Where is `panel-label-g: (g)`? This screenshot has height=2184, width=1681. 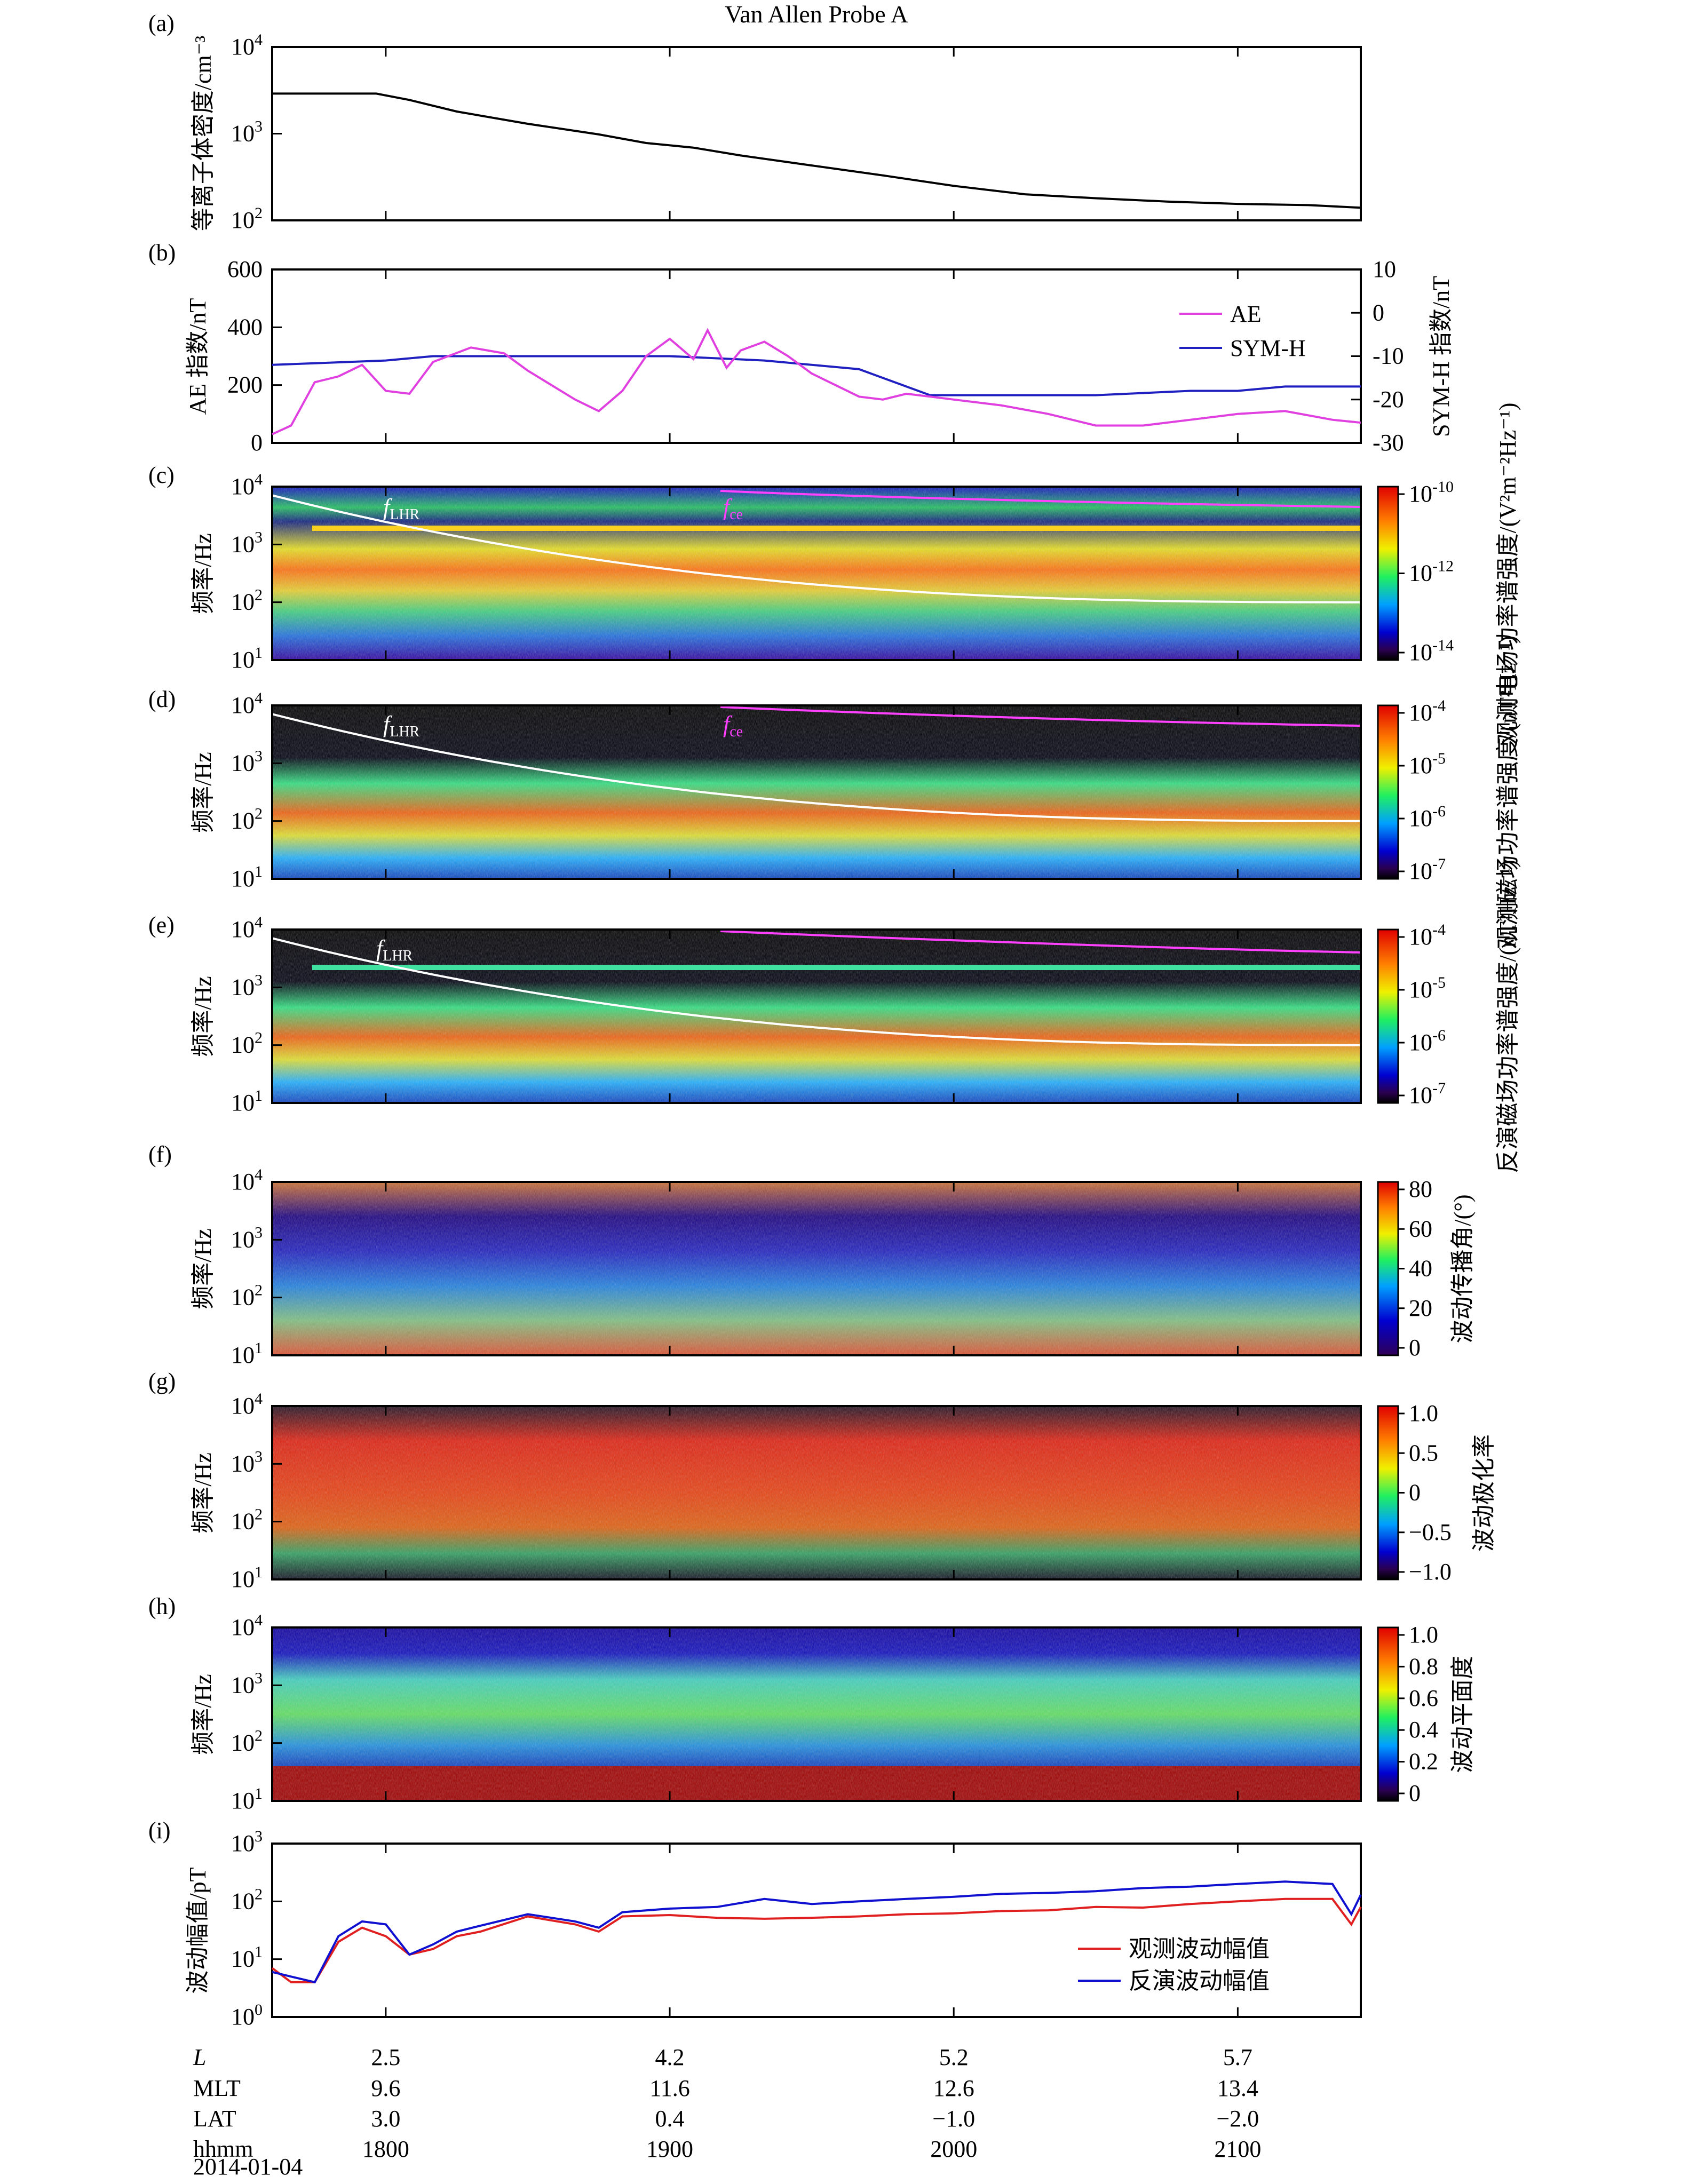 panel-label-g: (g) is located at coordinates (162, 1381).